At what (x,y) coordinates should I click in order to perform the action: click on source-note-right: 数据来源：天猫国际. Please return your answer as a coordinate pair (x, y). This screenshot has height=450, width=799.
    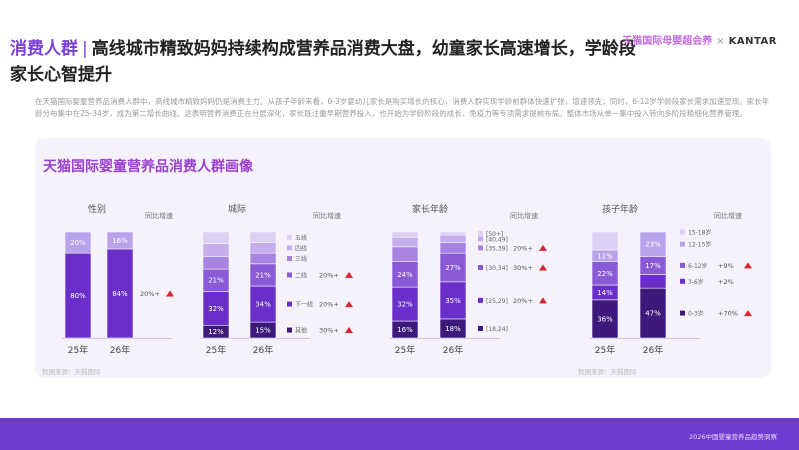
    Looking at the image, I should click on (607, 372).